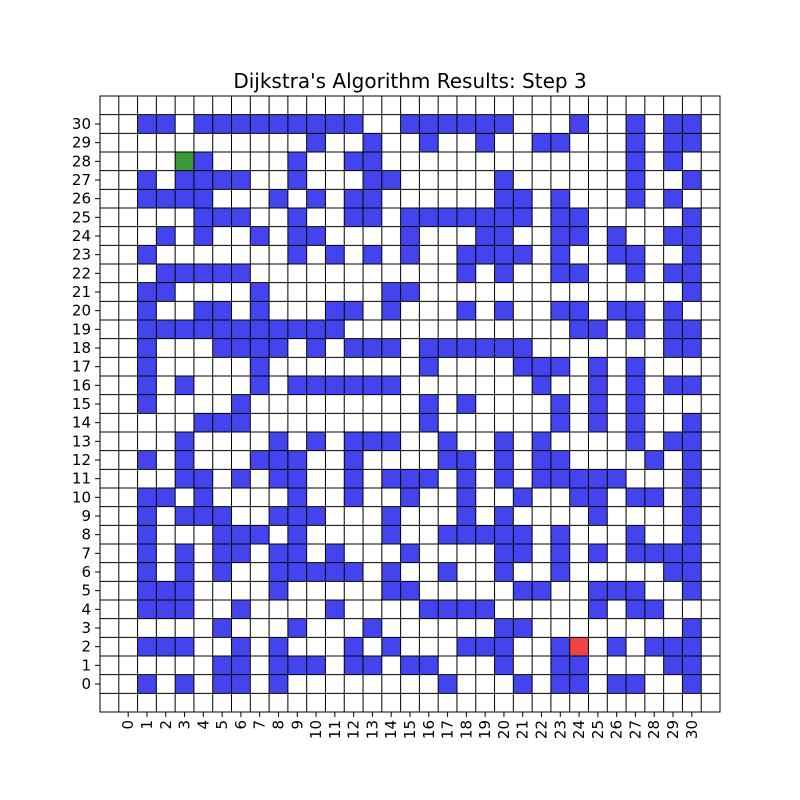 Image resolution: width=800 pixels, height=800 pixels. I want to click on x-tick-label: 24, so click(579, 729).